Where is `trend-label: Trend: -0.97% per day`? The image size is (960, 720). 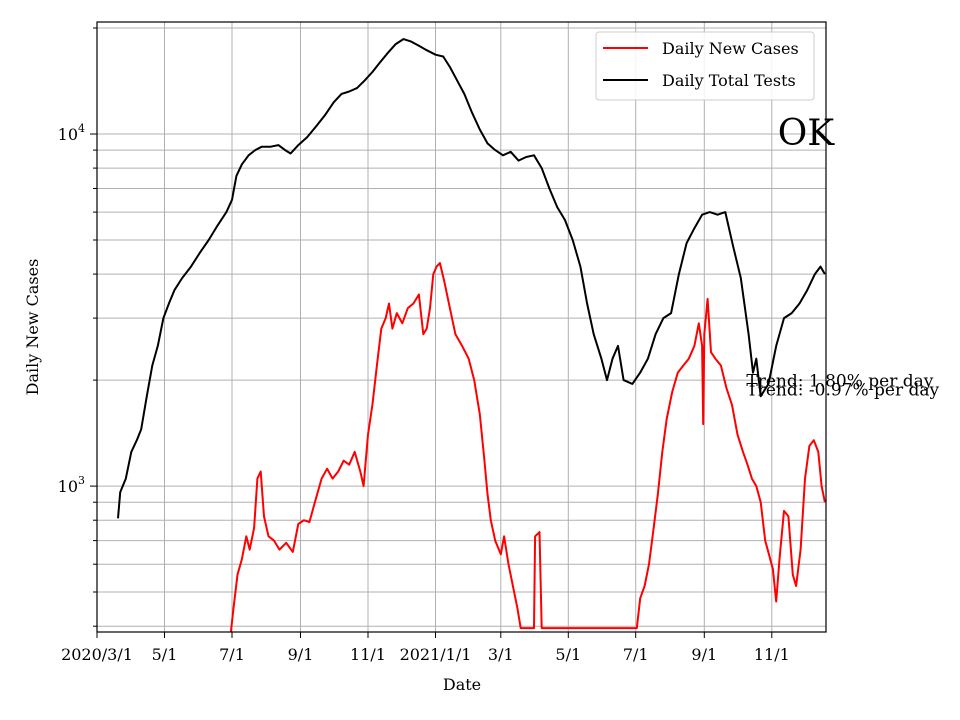
trend-label: Trend: -0.97% per day is located at coordinates (842, 390).